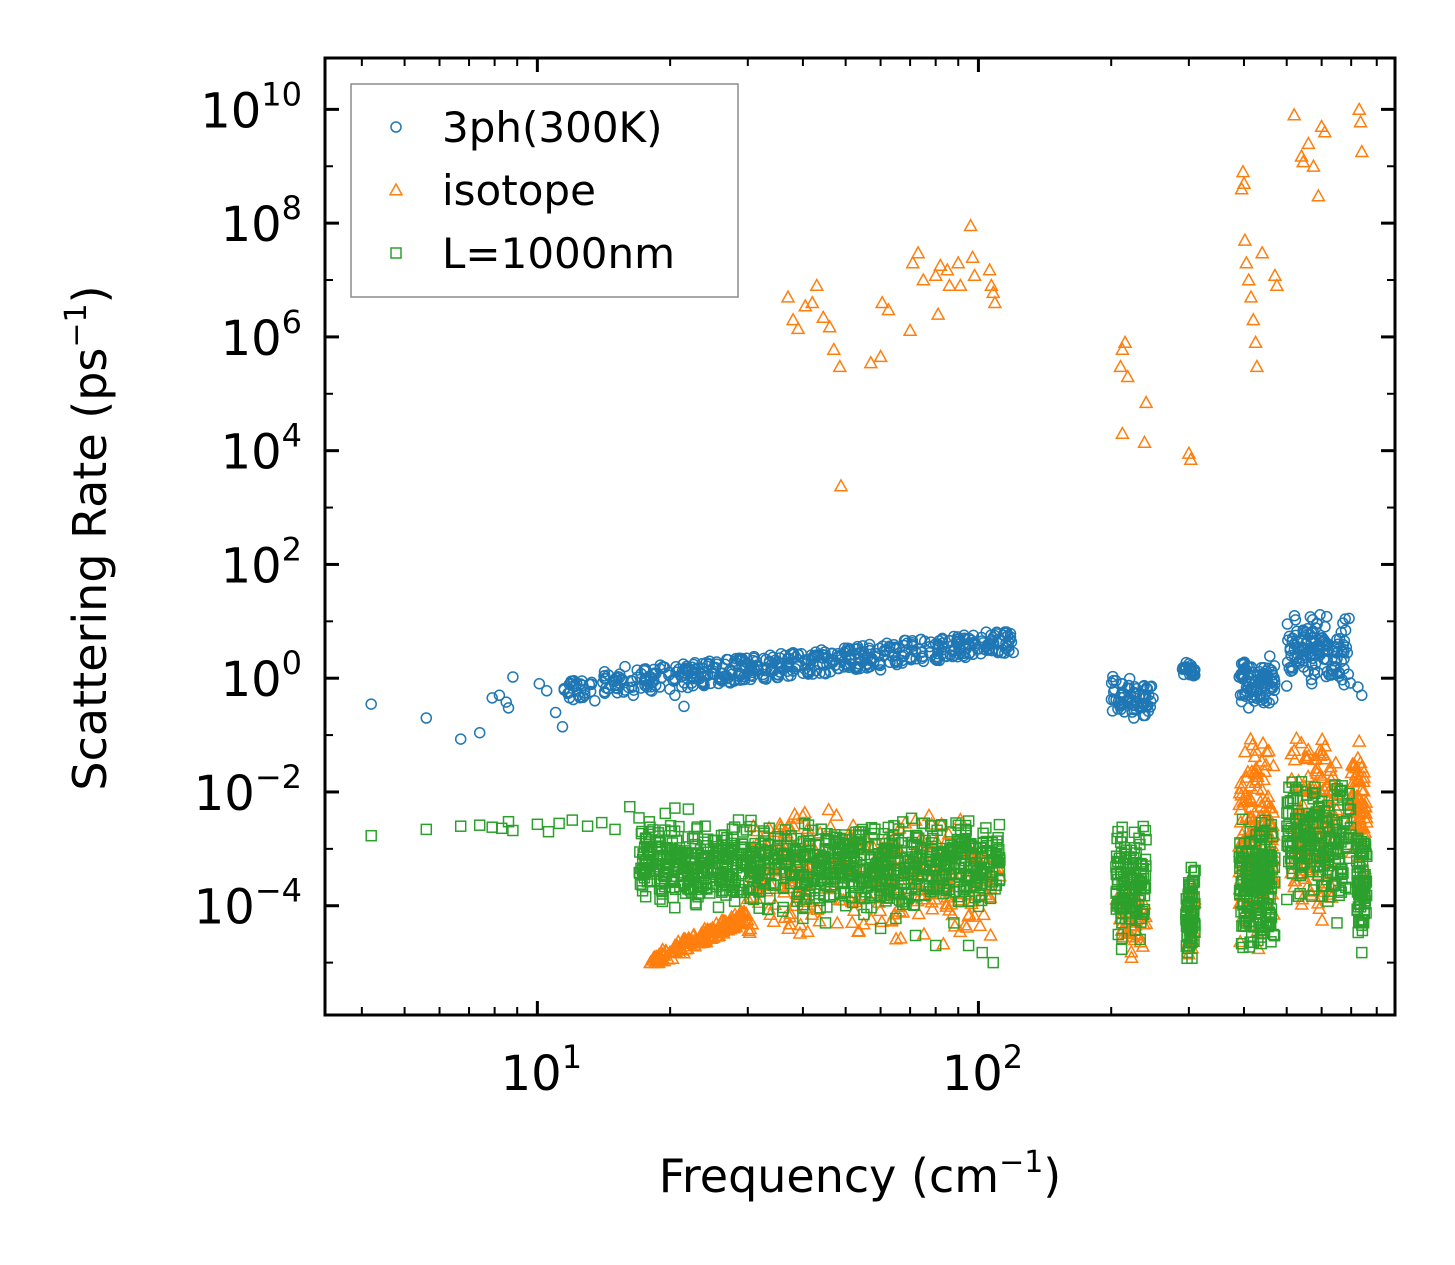  Describe the element at coordinates (544, 190) in the screenshot. I see `legend-box` at that location.